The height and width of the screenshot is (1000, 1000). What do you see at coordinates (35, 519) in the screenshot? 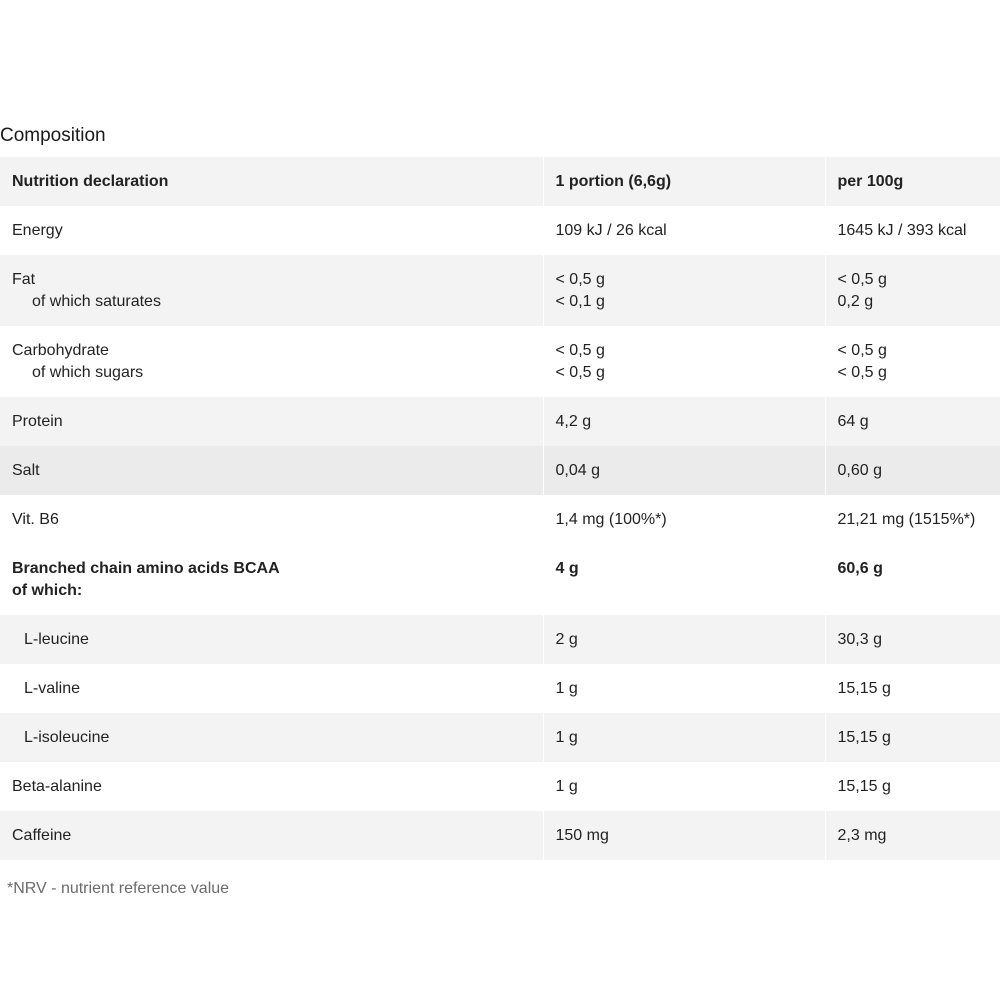
I see `cell-line: Vit. B6` at bounding box center [35, 519].